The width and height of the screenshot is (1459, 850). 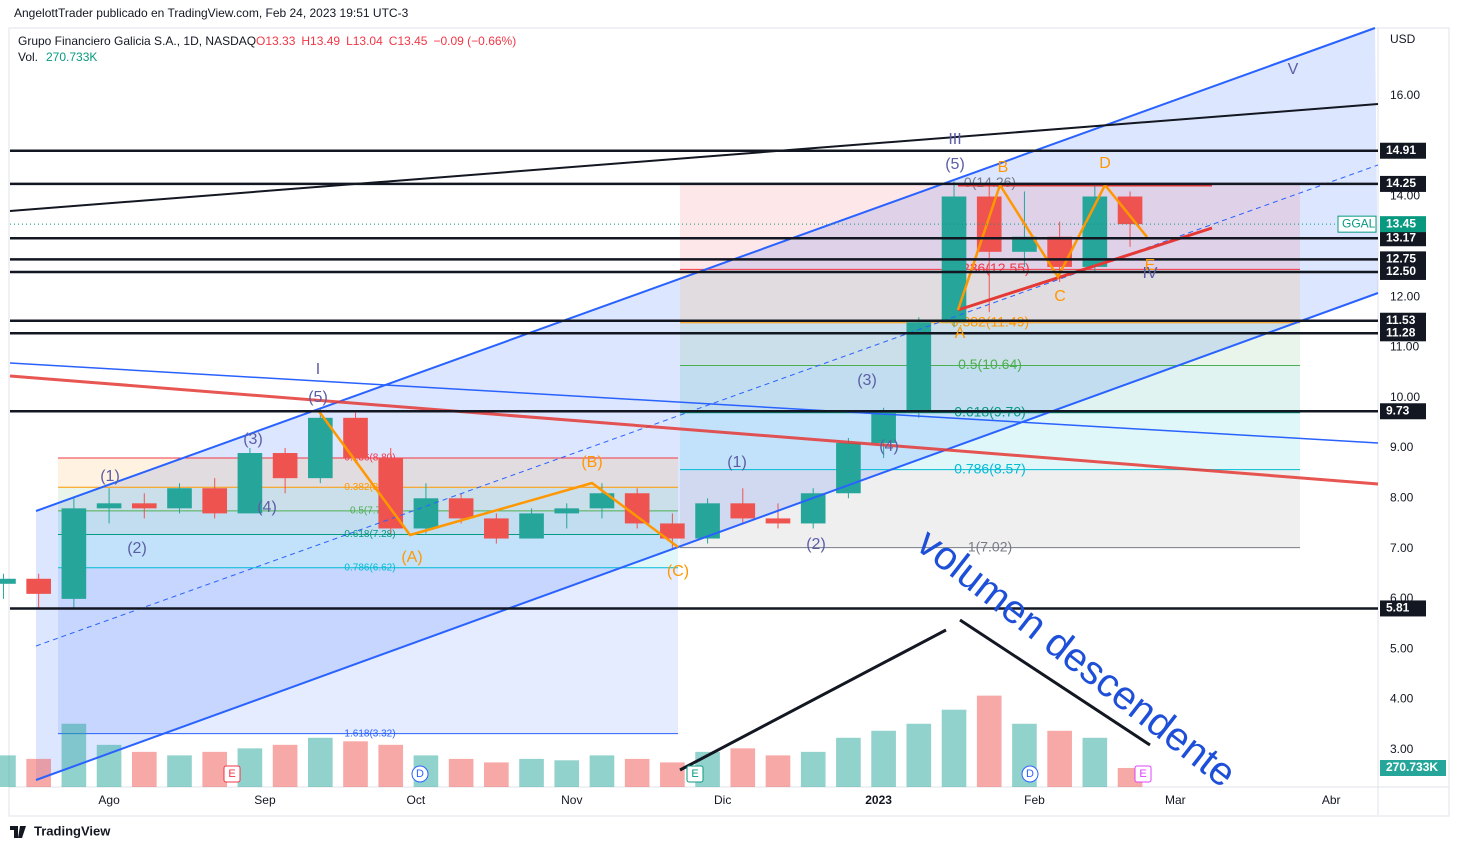 What do you see at coordinates (416, 800) in the screenshot?
I see `x-tick-label: Oct` at bounding box center [416, 800].